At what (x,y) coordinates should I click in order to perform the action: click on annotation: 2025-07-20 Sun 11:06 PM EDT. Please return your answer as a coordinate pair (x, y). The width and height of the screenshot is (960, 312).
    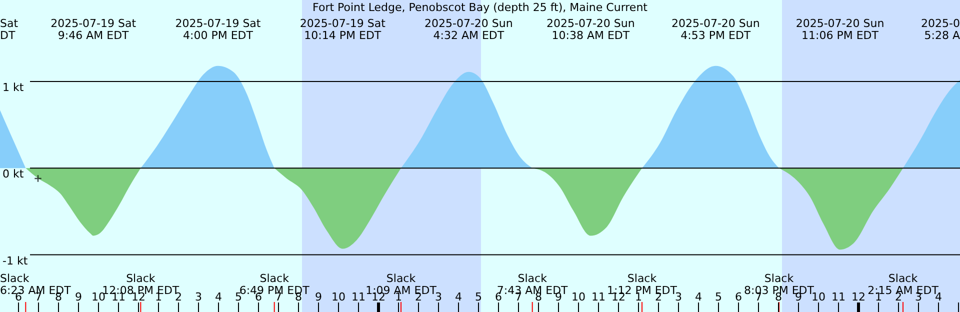
    Looking at the image, I should click on (840, 29).